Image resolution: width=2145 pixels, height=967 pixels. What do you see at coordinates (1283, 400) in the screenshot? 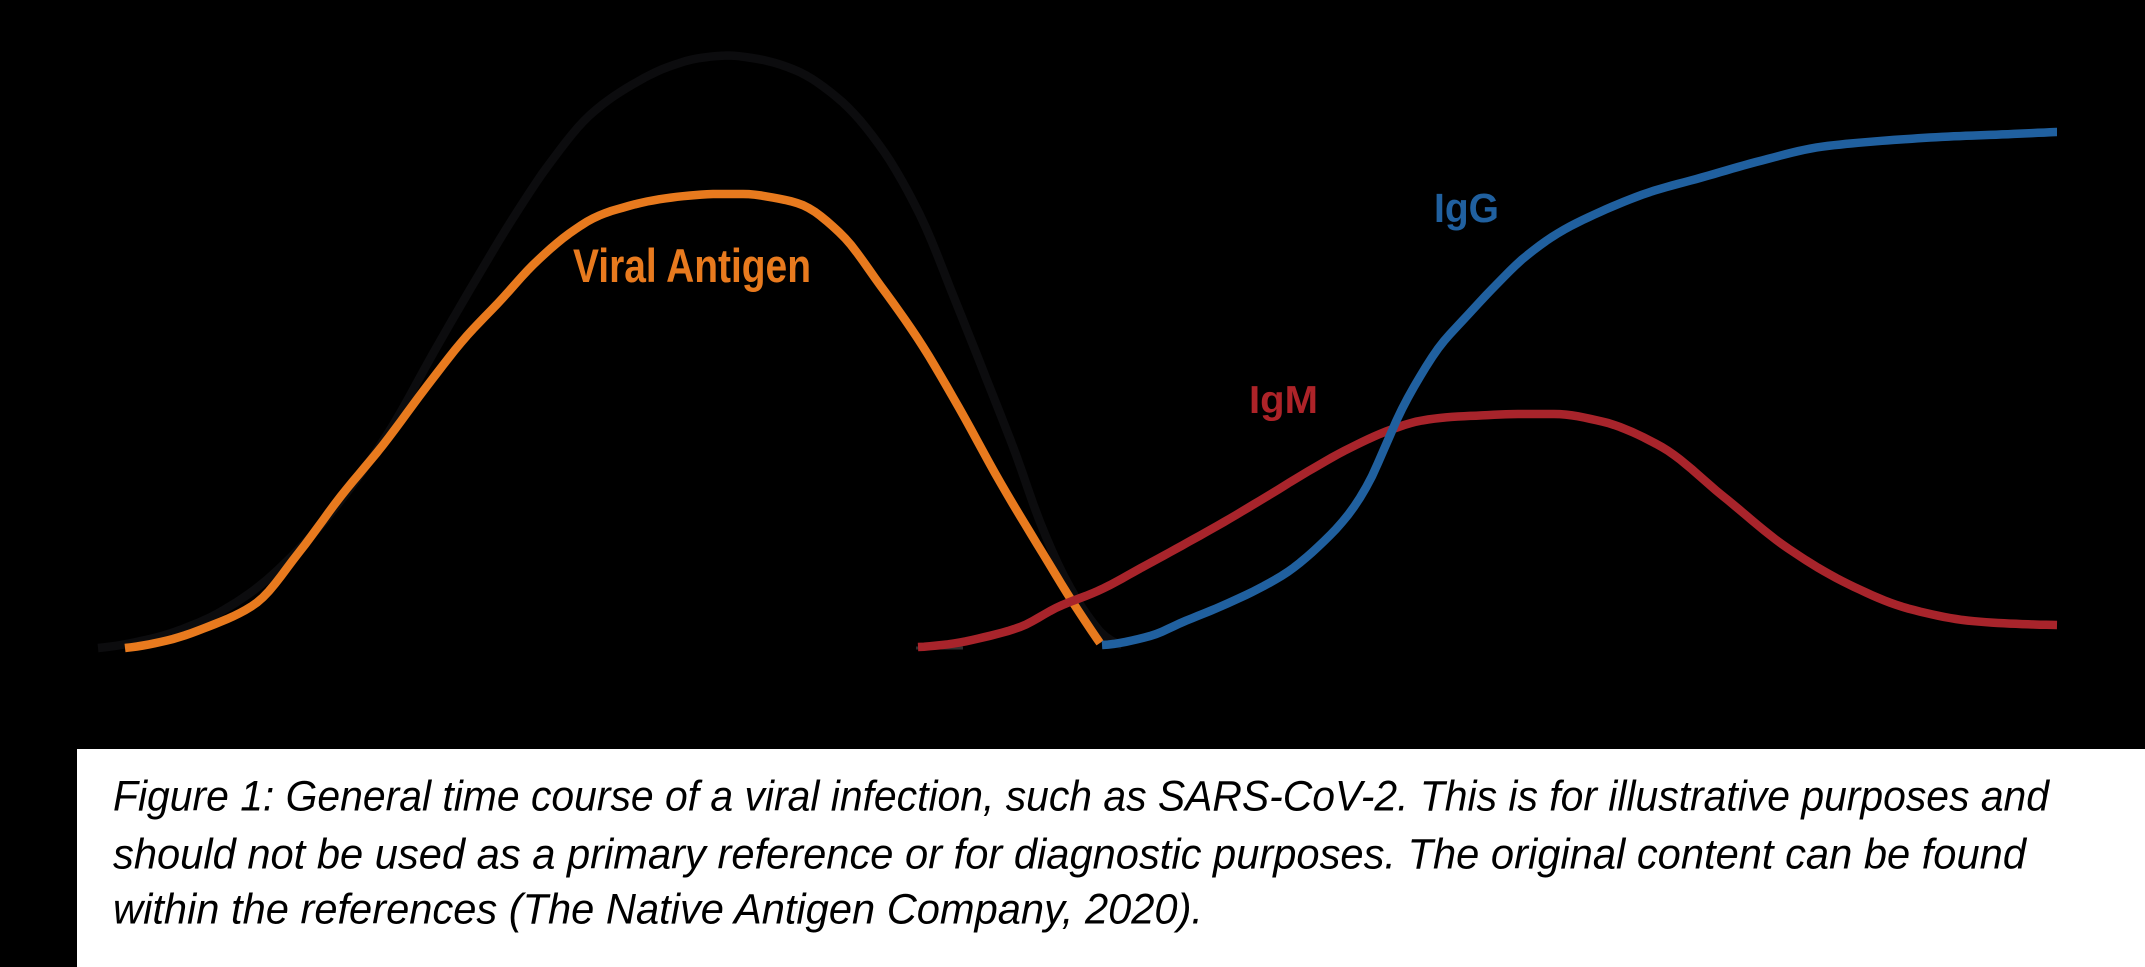
I see `svg-text: IgM` at bounding box center [1283, 400].